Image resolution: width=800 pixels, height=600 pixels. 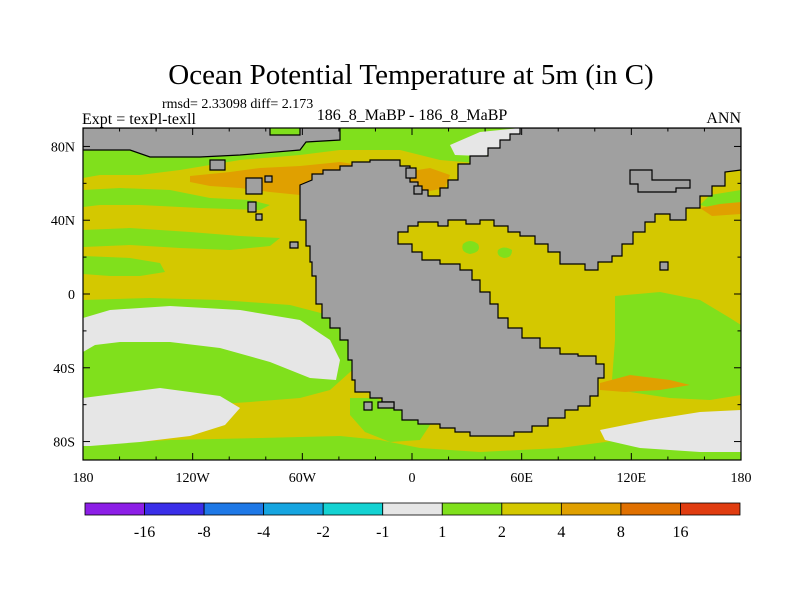 I want to click on colorbar-label: -8, so click(x=203, y=532).